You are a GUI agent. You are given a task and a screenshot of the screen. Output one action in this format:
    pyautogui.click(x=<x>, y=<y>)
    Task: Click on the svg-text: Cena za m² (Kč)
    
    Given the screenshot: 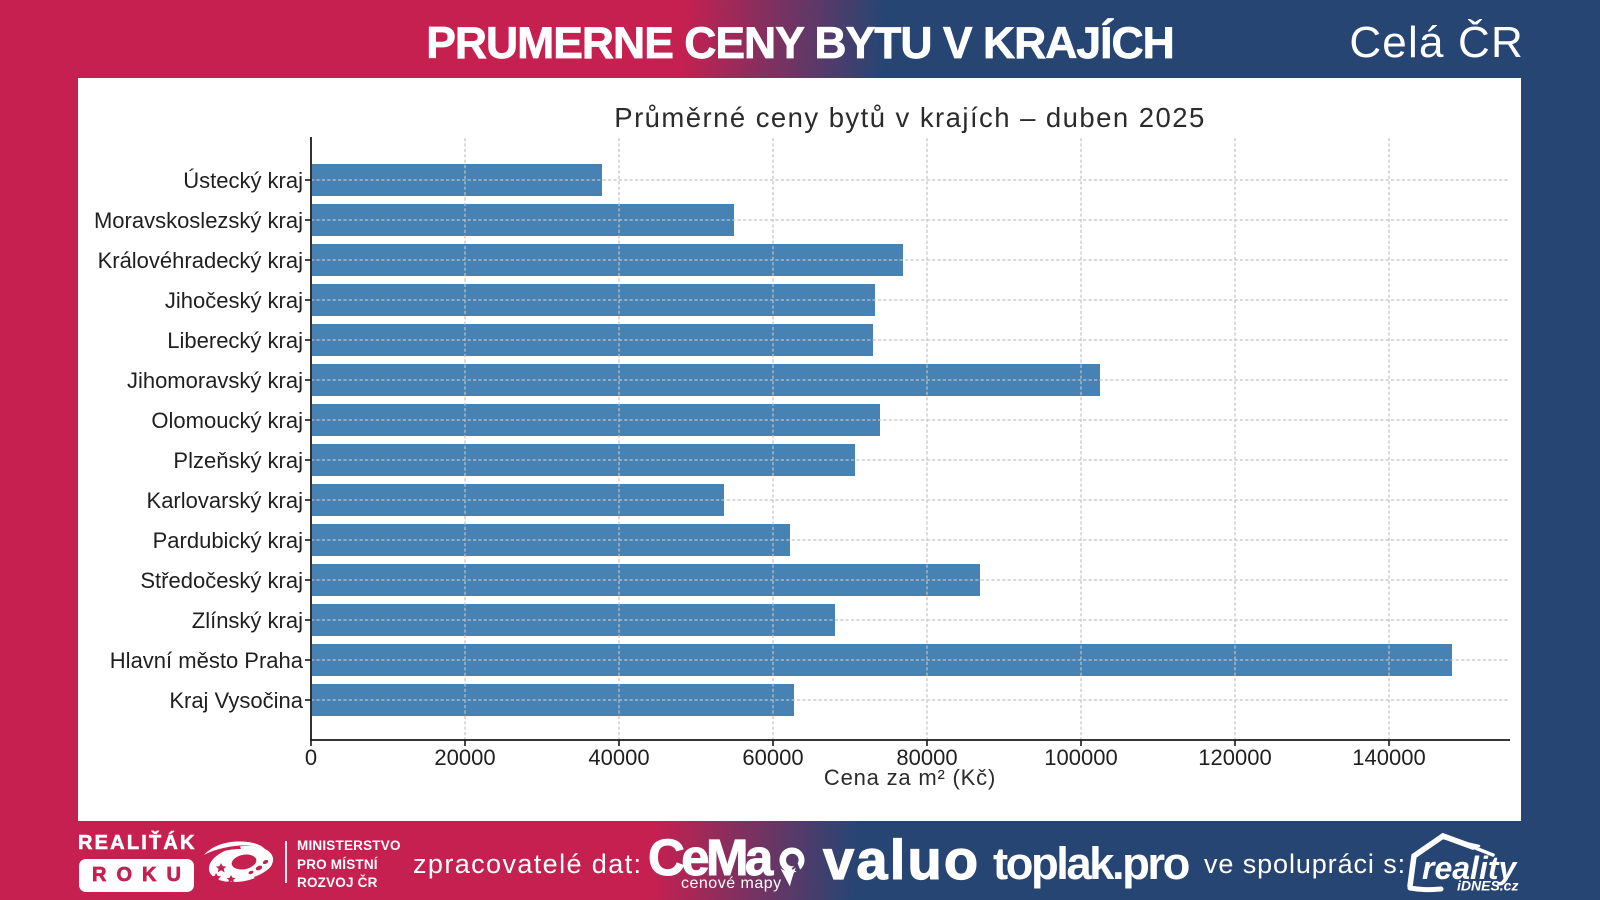 What is the action you would take?
    pyautogui.click(x=910, y=777)
    